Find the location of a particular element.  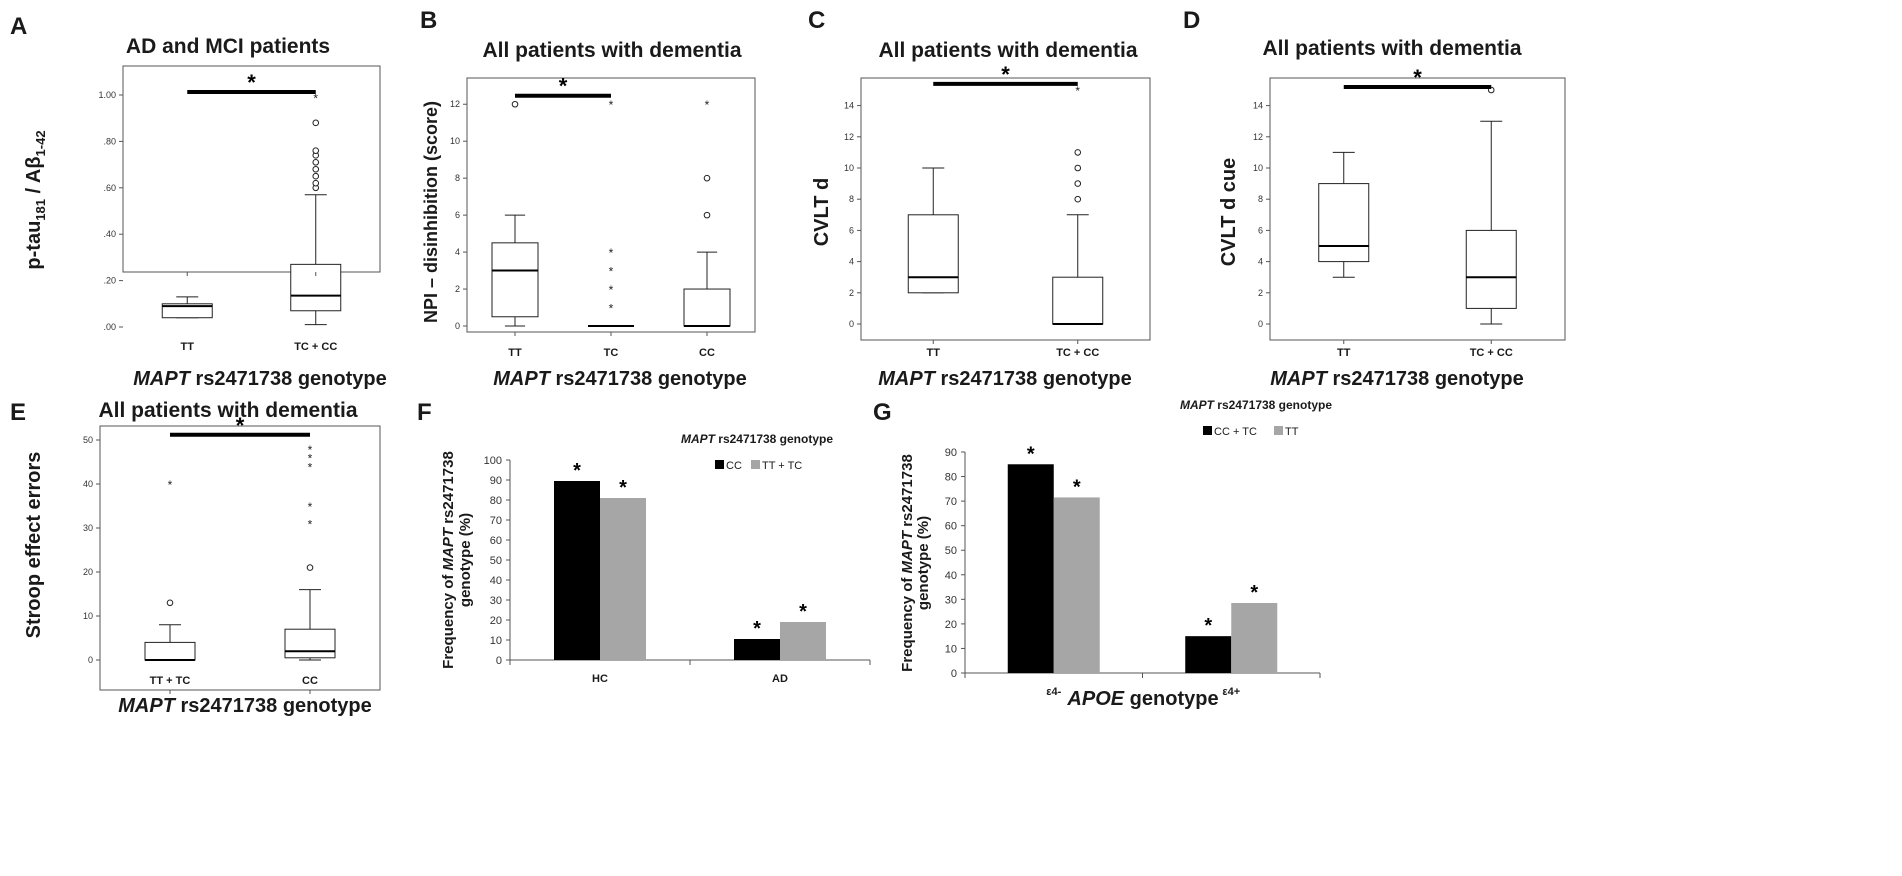

box-TC + CC: * is located at coordinates (316, 208).